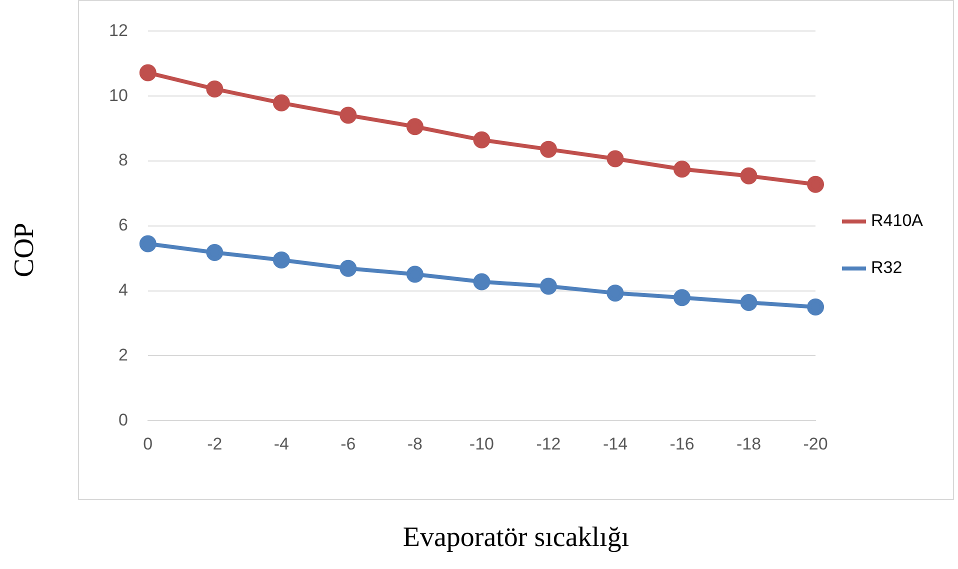 The width and height of the screenshot is (958, 569). What do you see at coordinates (749, 444) in the screenshot?
I see `x-tick-label: -18` at bounding box center [749, 444].